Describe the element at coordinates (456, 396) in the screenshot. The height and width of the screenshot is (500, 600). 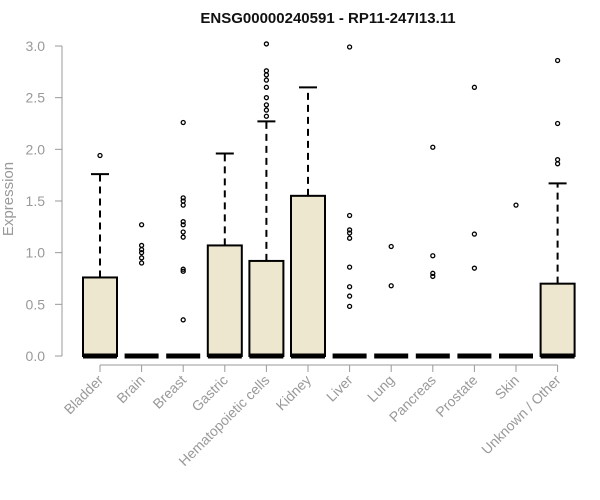
I see `x-tick-label: Prostate` at that location.